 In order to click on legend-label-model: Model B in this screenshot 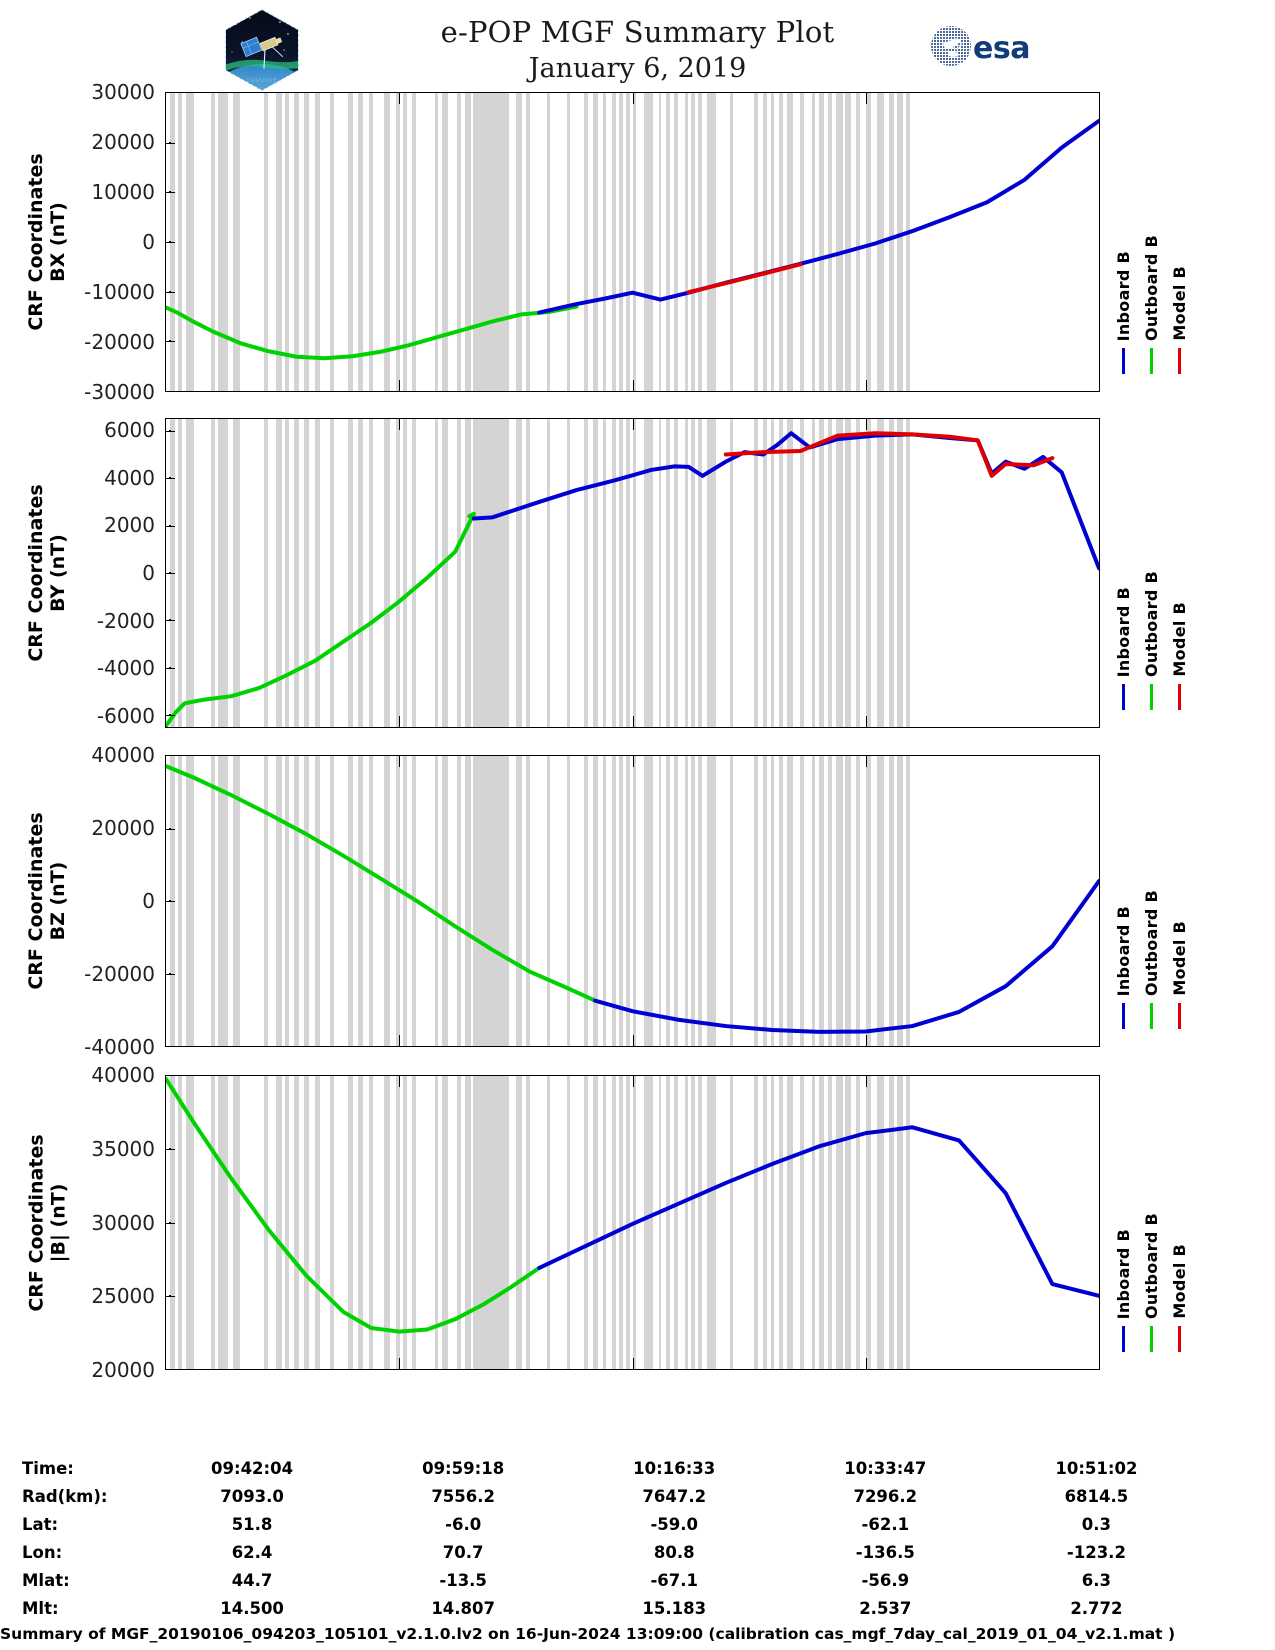, I will do `click(1179, 958)`.